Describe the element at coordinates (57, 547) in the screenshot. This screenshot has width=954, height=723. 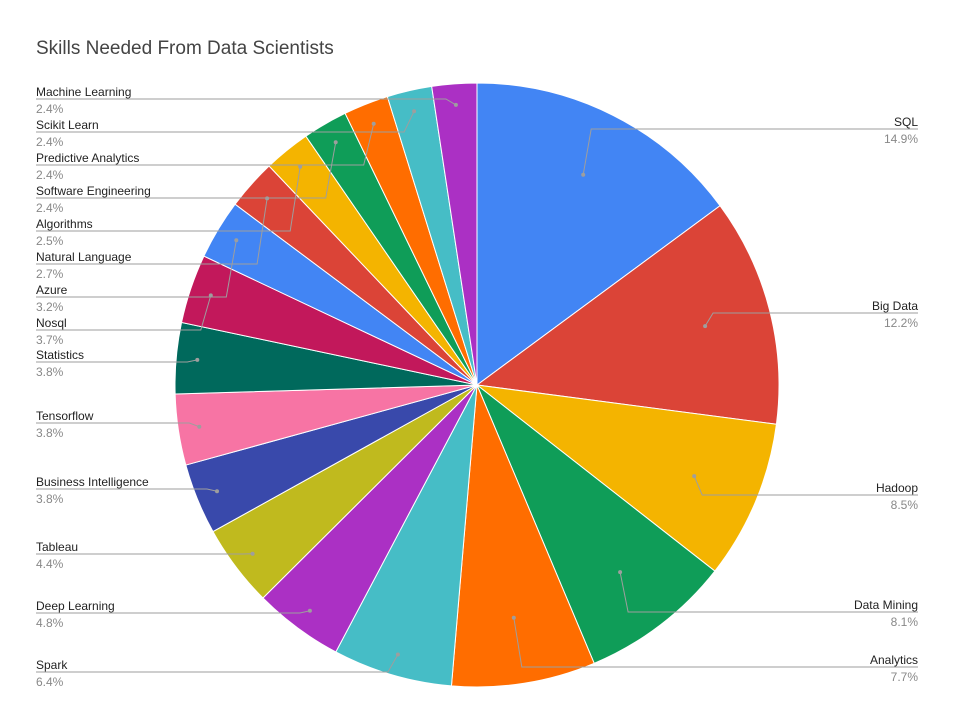
I see `slice-label-tableau: Tableau` at that location.